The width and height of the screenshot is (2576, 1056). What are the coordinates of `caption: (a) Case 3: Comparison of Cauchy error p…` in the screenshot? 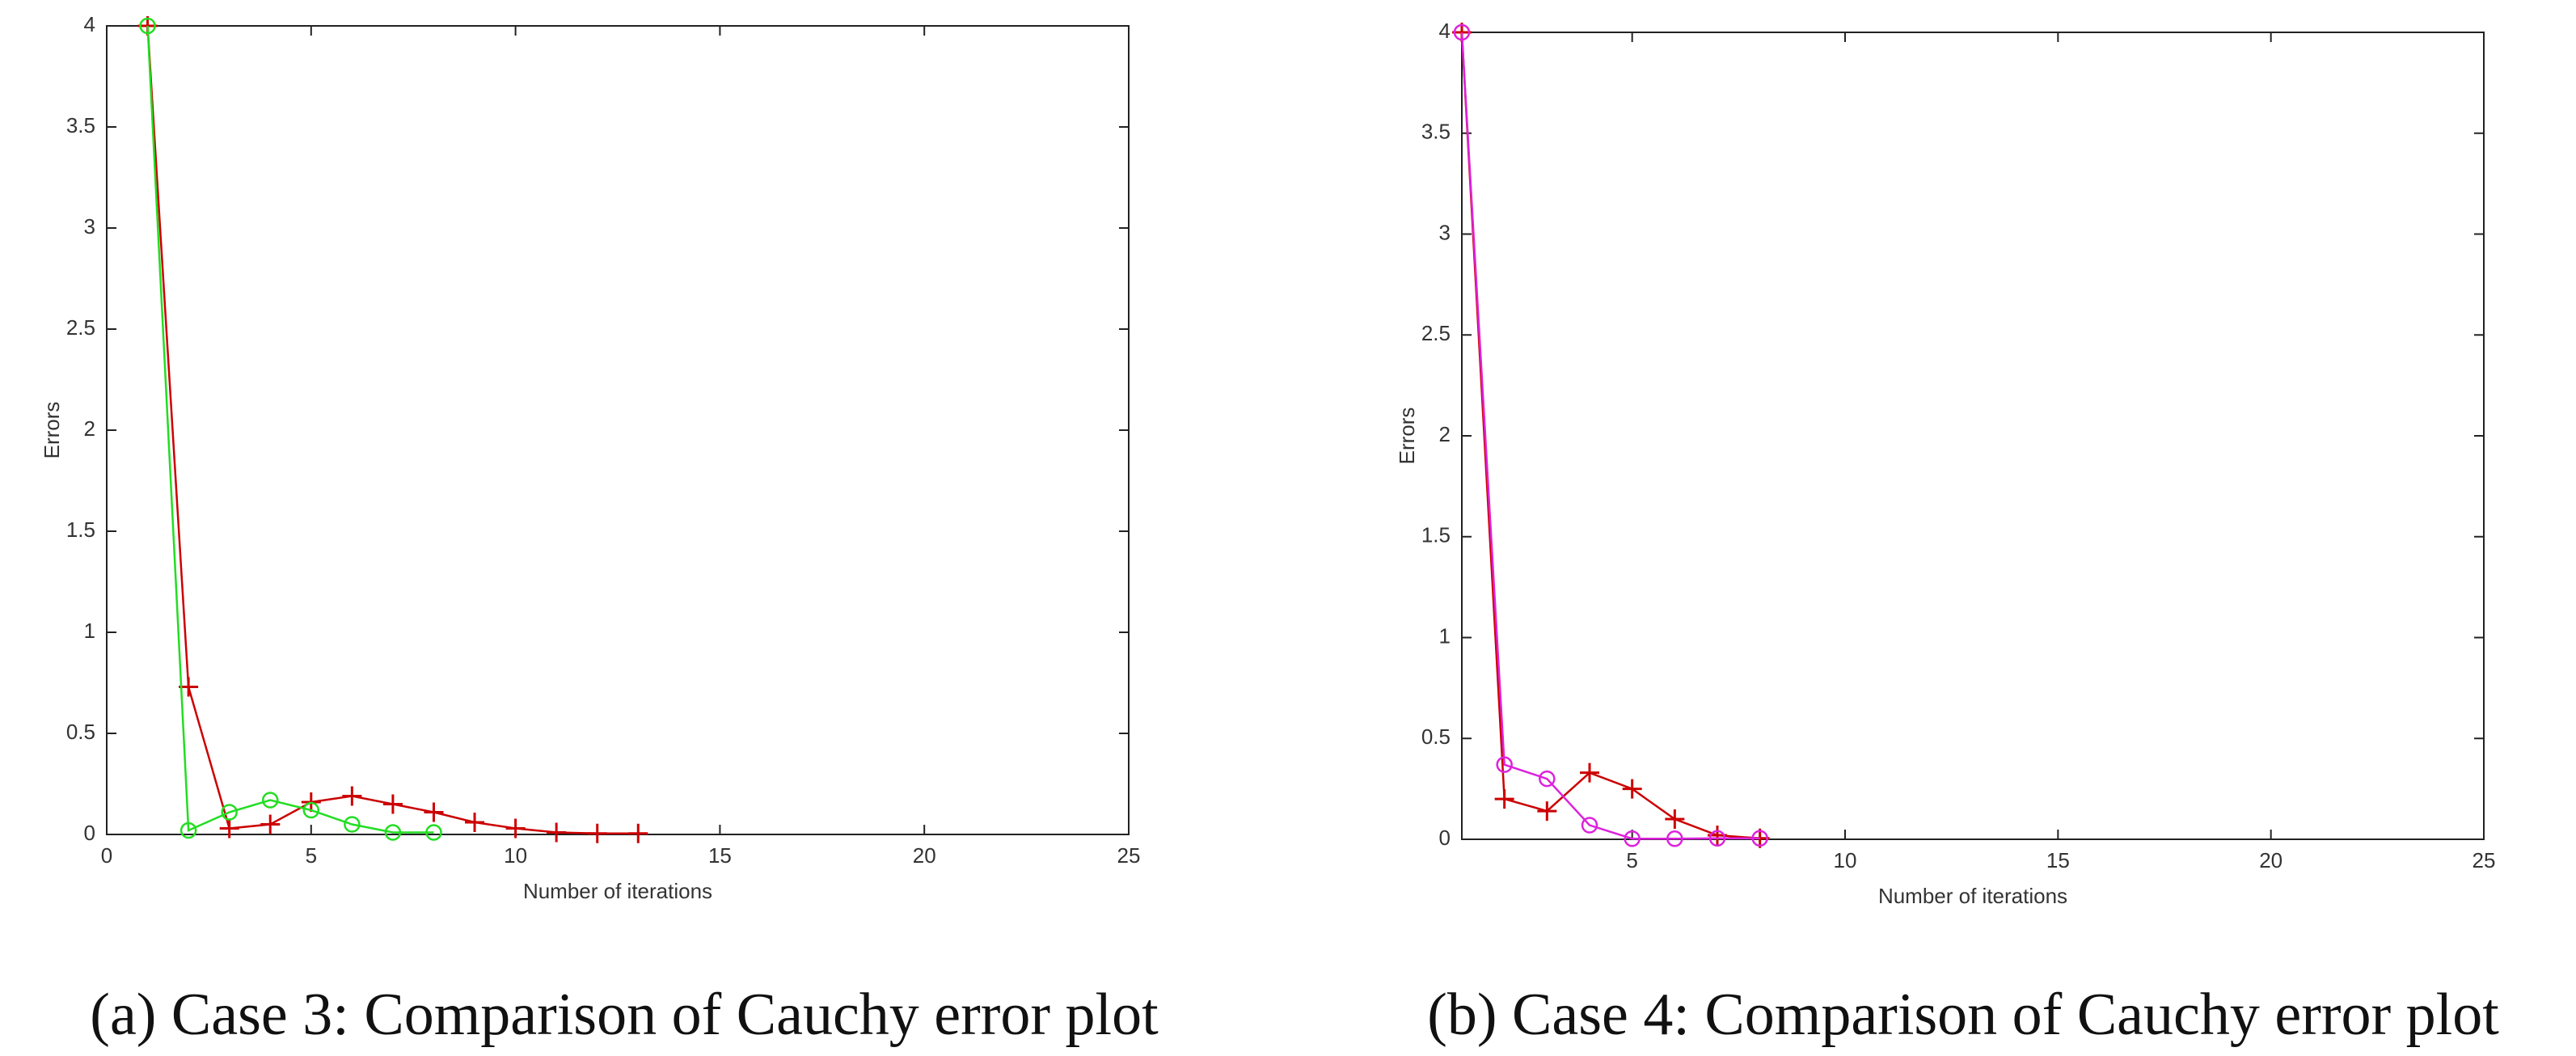 It's located at (624, 1015).